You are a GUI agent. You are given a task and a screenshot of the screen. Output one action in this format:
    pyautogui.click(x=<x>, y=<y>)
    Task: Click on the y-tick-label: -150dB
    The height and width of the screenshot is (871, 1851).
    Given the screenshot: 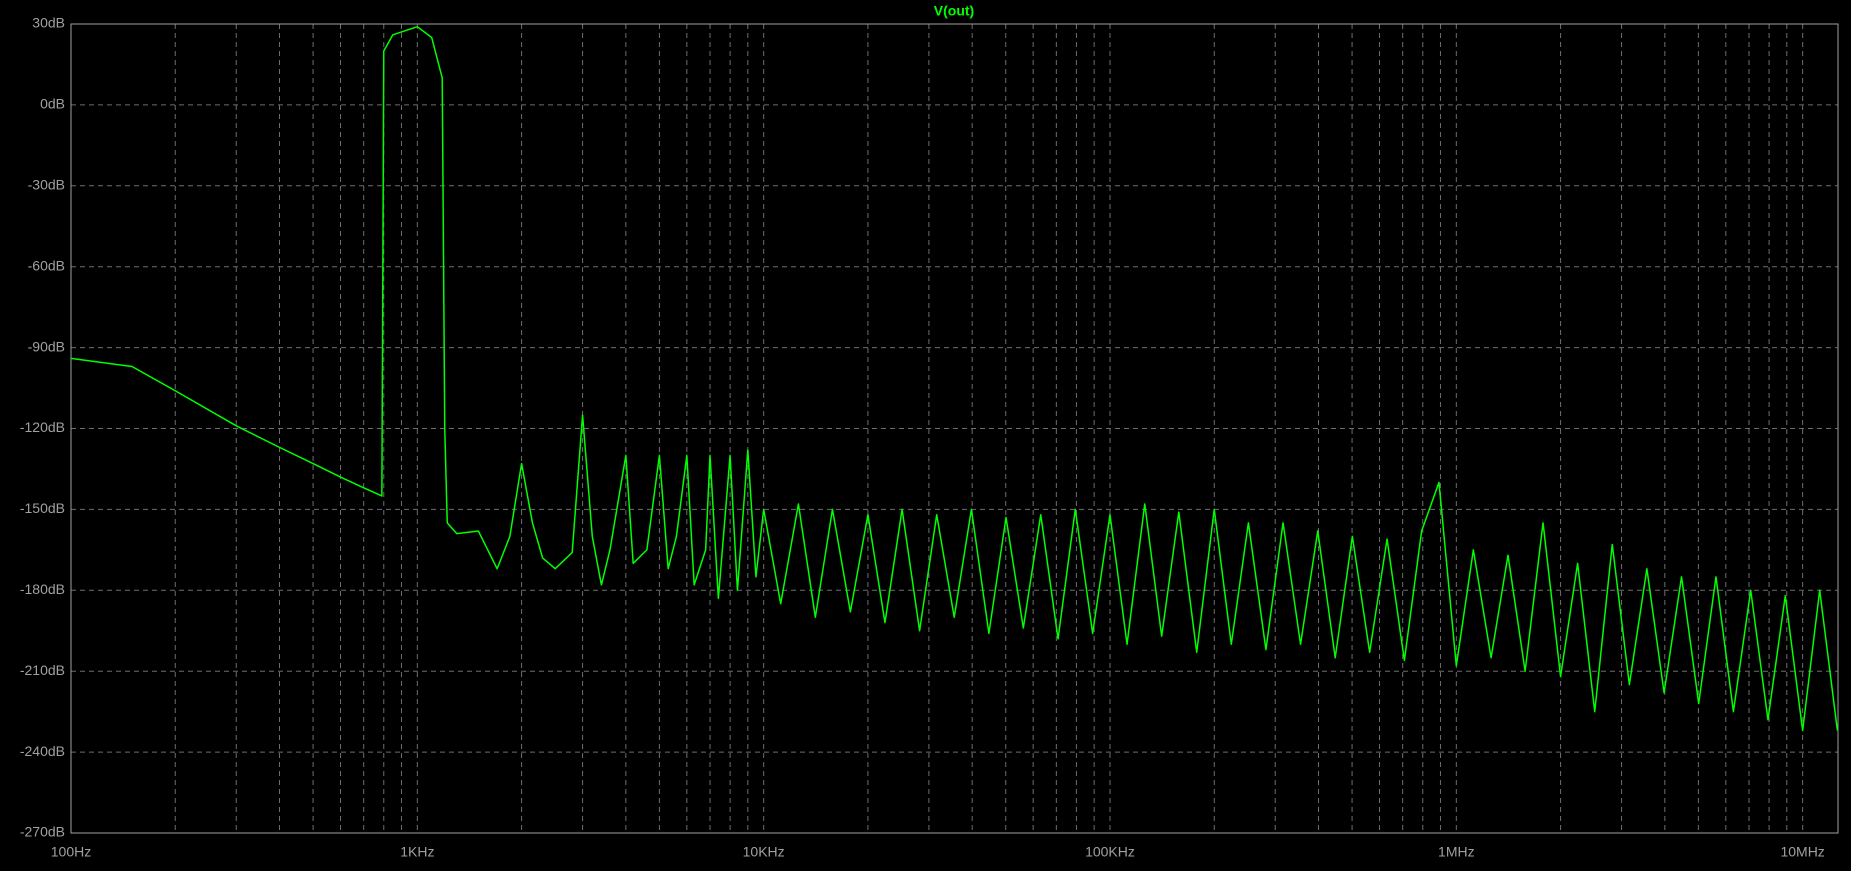 What is the action you would take?
    pyautogui.click(x=42, y=508)
    